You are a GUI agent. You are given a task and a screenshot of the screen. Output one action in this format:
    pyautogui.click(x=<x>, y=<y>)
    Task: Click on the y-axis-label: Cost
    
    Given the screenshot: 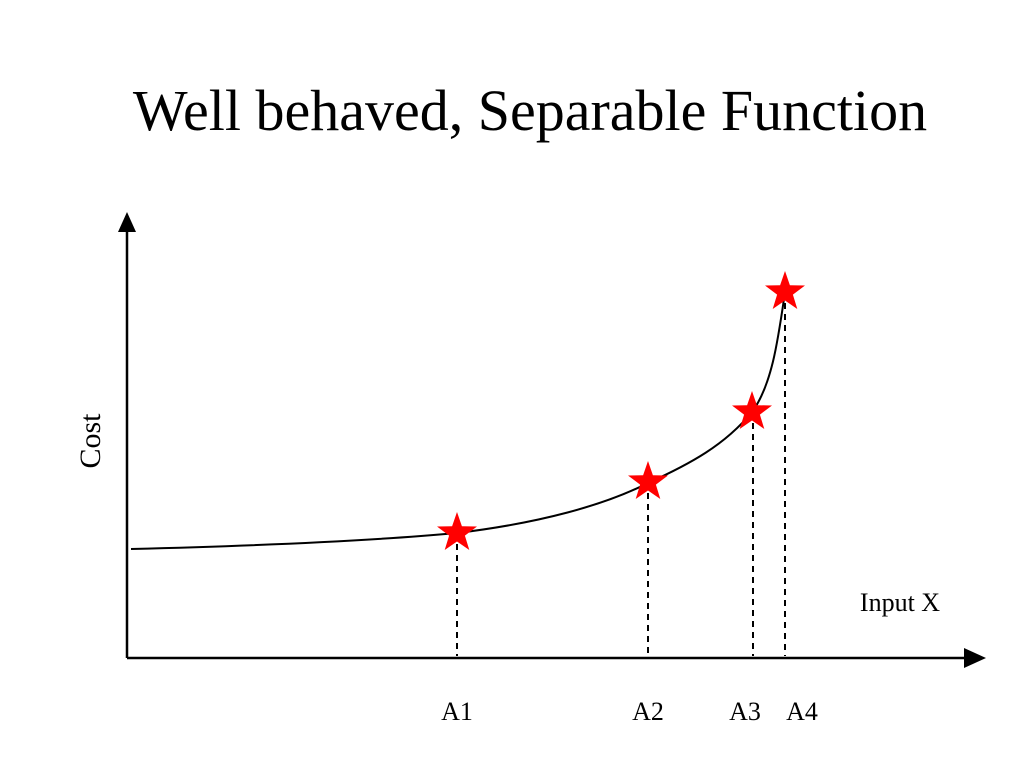 What is the action you would take?
    pyautogui.click(x=90, y=441)
    